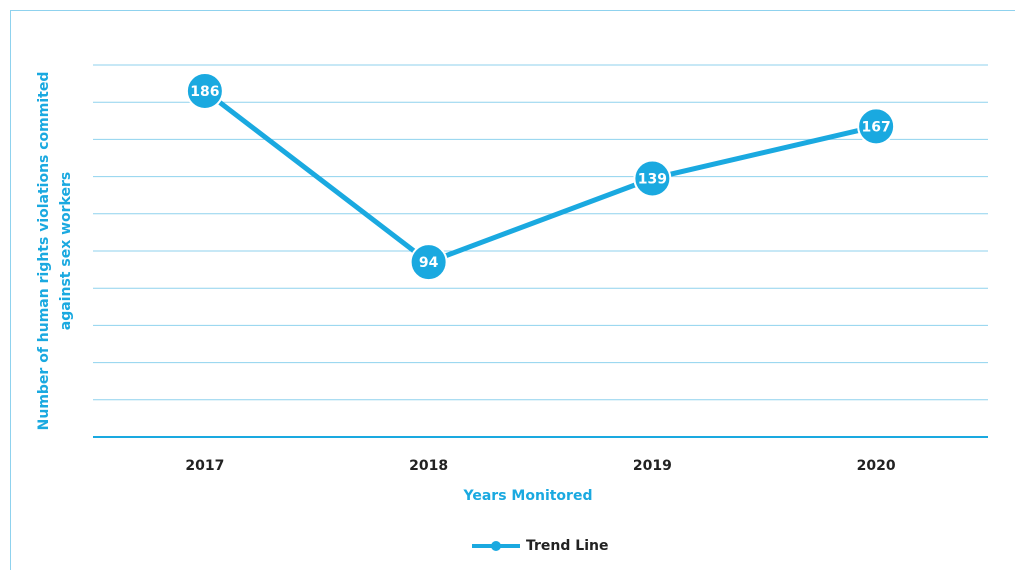 Image resolution: width=1015 pixels, height=570 pixels. What do you see at coordinates (652, 466) in the screenshot?
I see `x-tick-label: 2019` at bounding box center [652, 466].